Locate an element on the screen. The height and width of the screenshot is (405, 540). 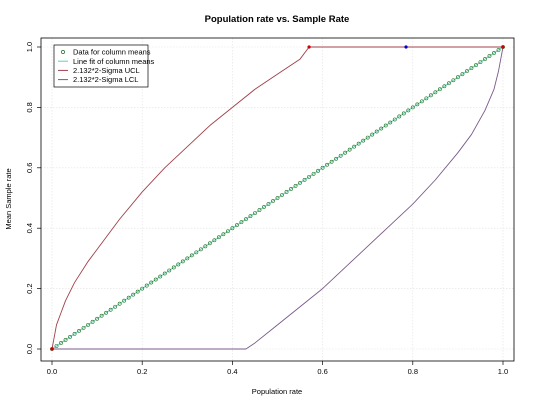
legend-label: 2.132*2-Sigma UCL is located at coordinates (106, 70).